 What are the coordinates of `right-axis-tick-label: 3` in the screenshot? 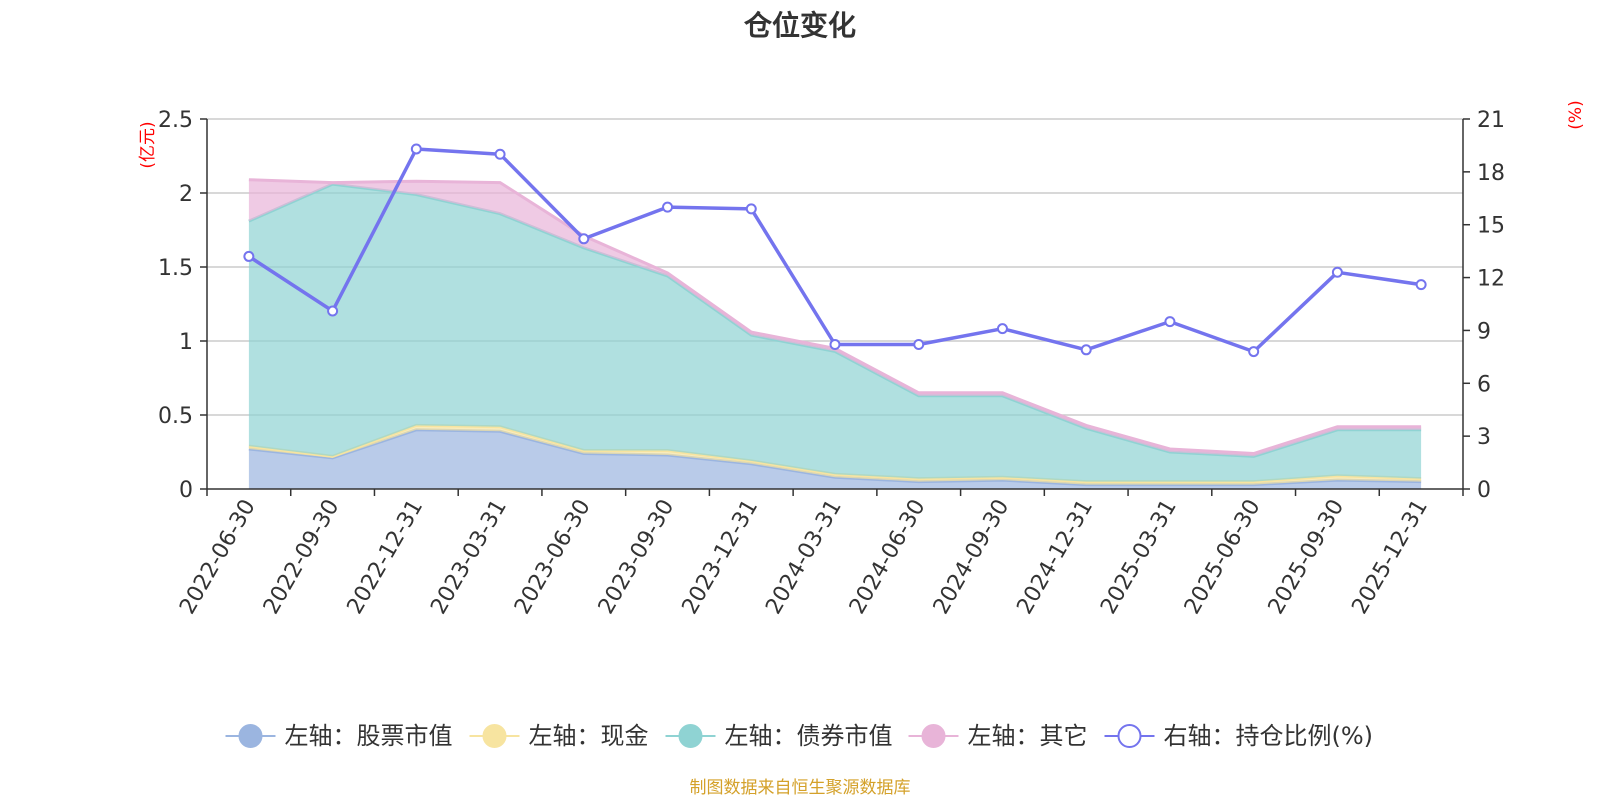 It's located at (1484, 437).